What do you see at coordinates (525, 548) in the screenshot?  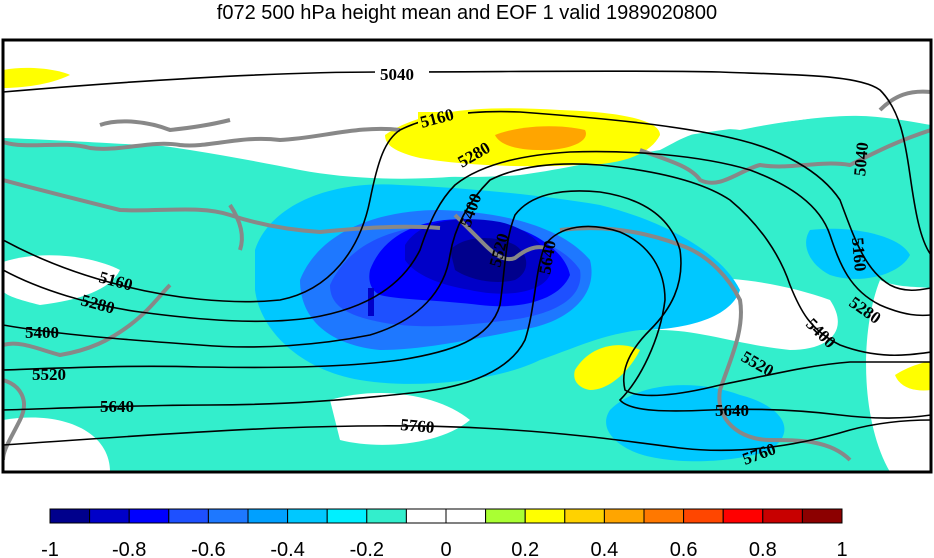 I see `colorbar-tick-label: 0.2` at bounding box center [525, 548].